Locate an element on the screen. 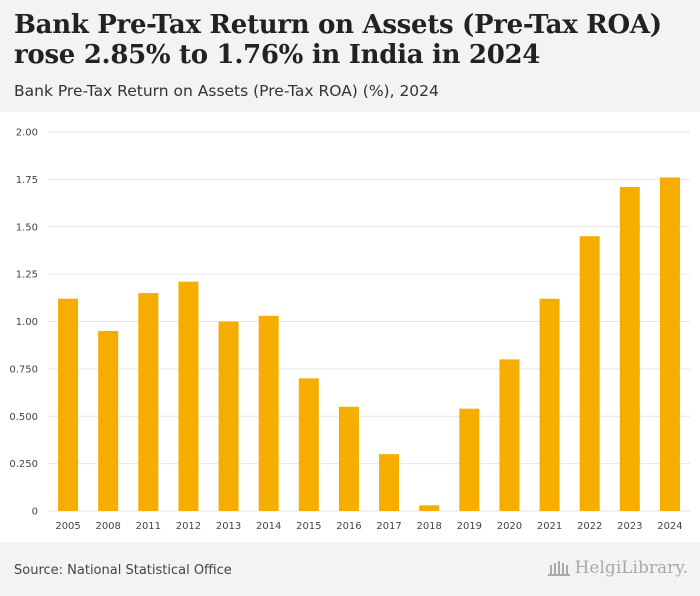 Image resolution: width=700 pixels, height=596 pixels. x-tick-label: 2018 is located at coordinates (428, 526).